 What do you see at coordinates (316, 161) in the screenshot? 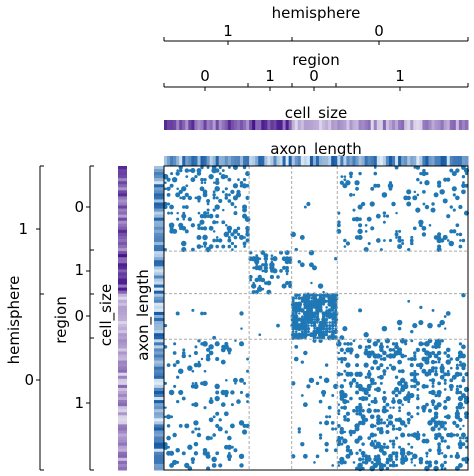
I see `top-axon-length-strip` at bounding box center [316, 161].